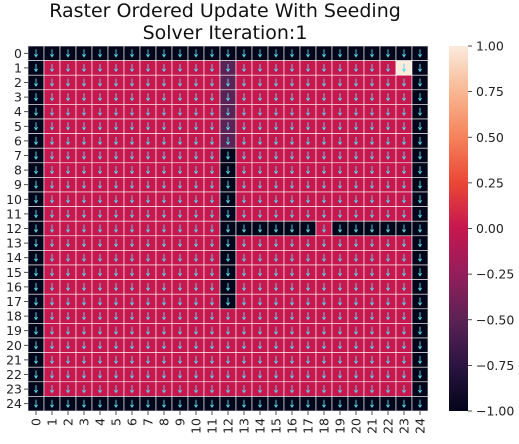 This screenshot has height=444, width=519. What do you see at coordinates (84, 422) in the screenshot?
I see `x-tick-label: 3` at bounding box center [84, 422].